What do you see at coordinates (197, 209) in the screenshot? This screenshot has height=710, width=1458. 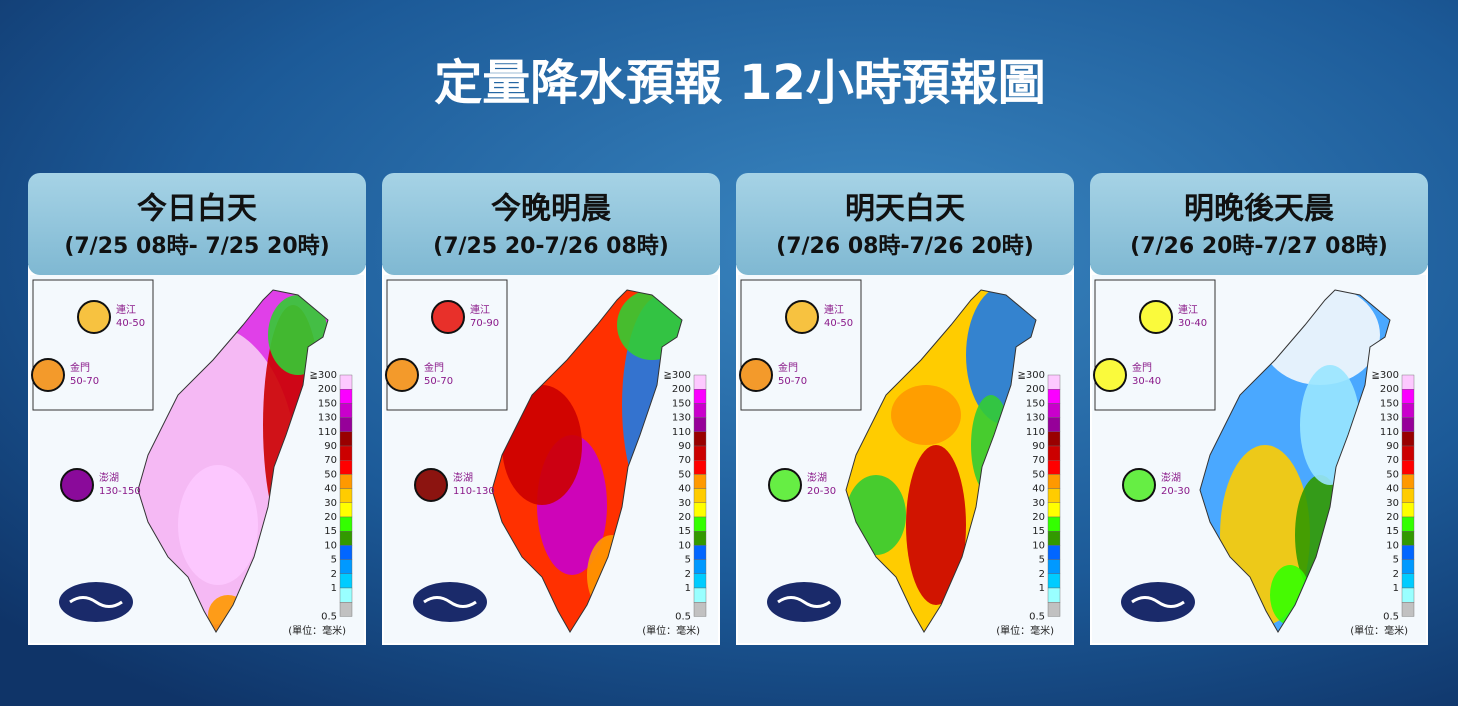 I see `panel-title: 今日白天` at bounding box center [197, 209].